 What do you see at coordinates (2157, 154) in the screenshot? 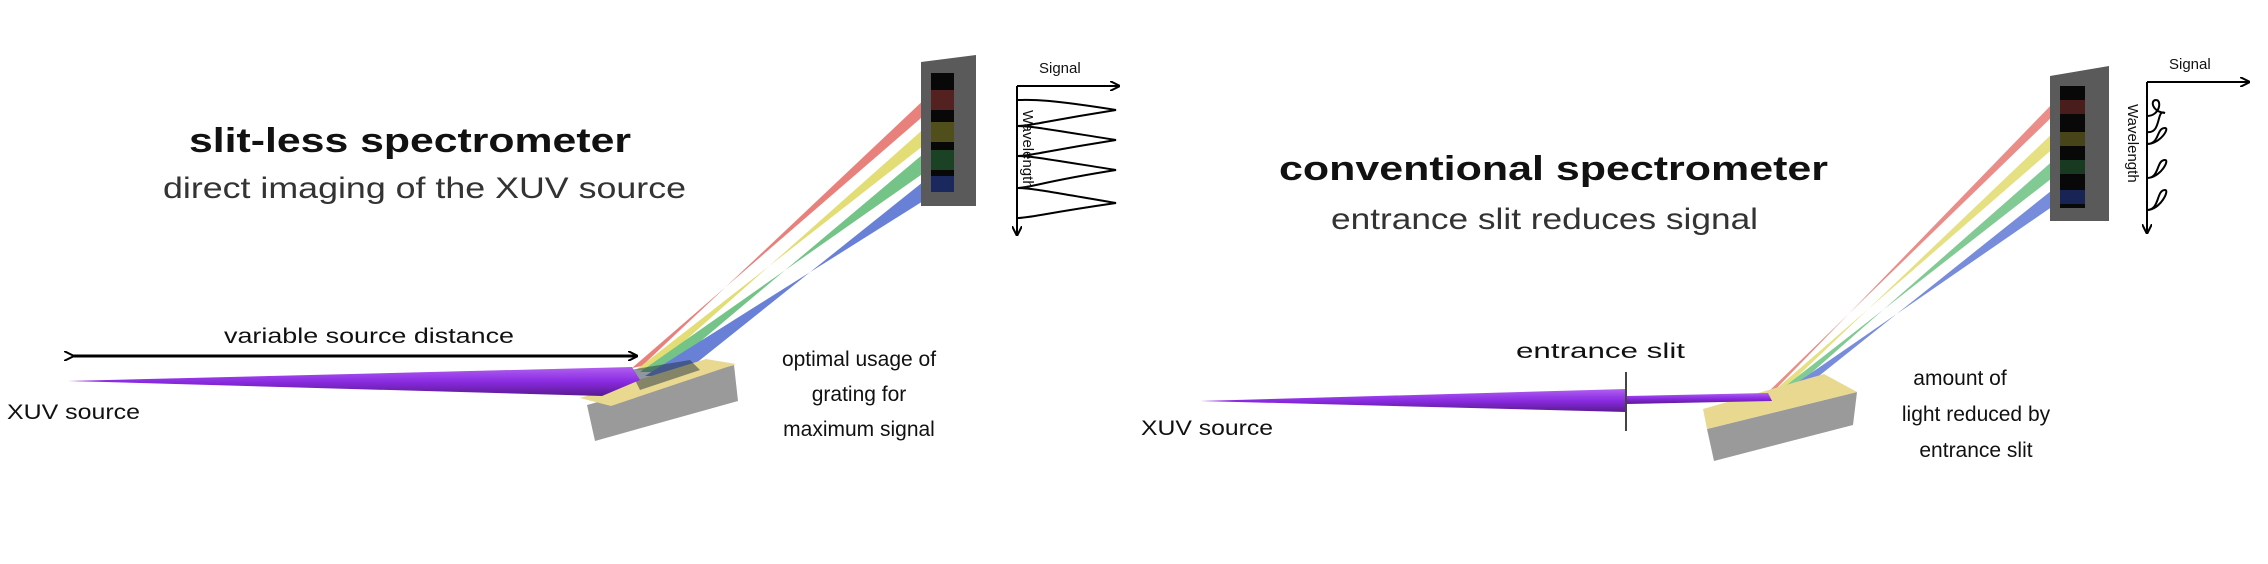
I see `right-spectrum-peaks` at bounding box center [2157, 154].